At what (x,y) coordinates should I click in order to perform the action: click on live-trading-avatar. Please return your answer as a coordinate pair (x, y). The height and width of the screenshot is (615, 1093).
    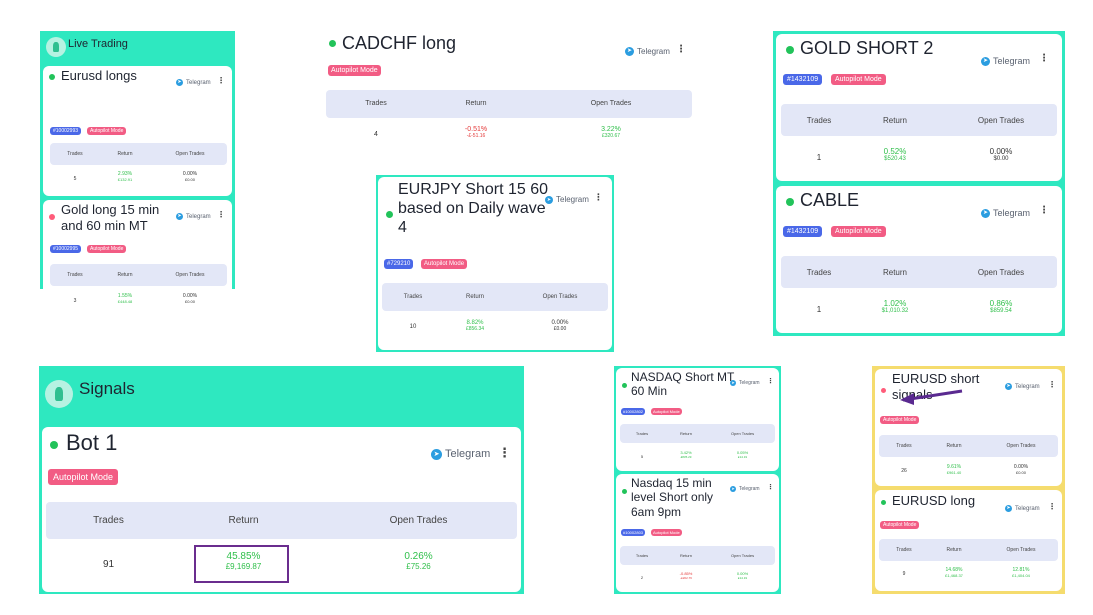
    Looking at the image, I should click on (56, 47).